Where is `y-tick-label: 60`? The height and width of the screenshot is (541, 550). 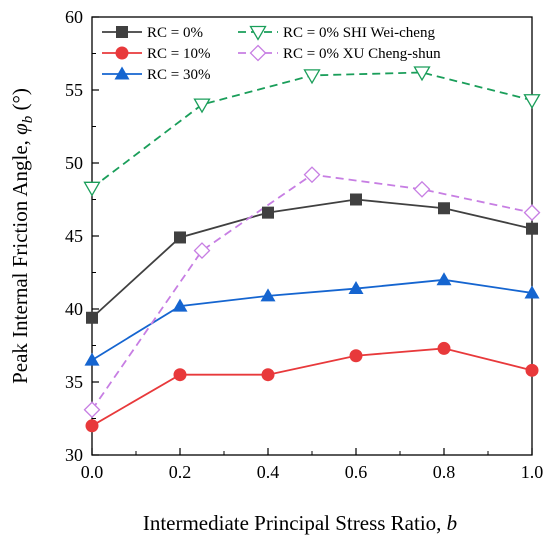
y-tick-label: 60 is located at coordinates (74, 17).